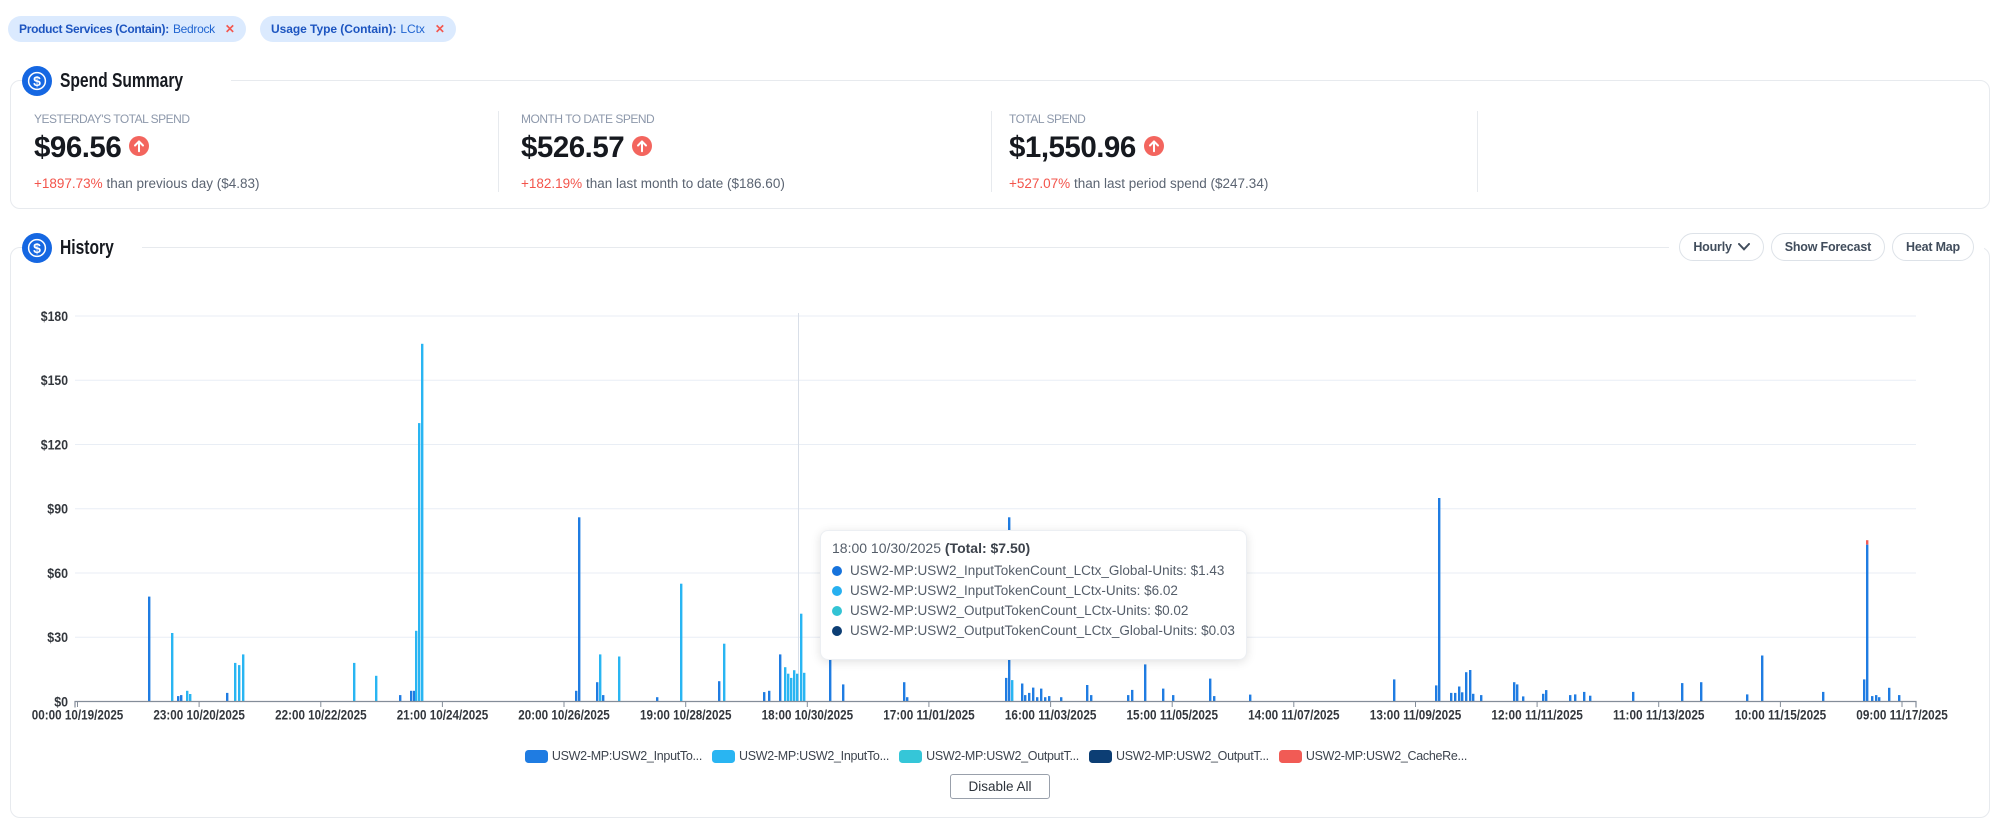 Image resolution: width=1999 pixels, height=822 pixels. Describe the element at coordinates (1416, 715) in the screenshot. I see `svg-text: 13:00 11/09/2025` at that location.